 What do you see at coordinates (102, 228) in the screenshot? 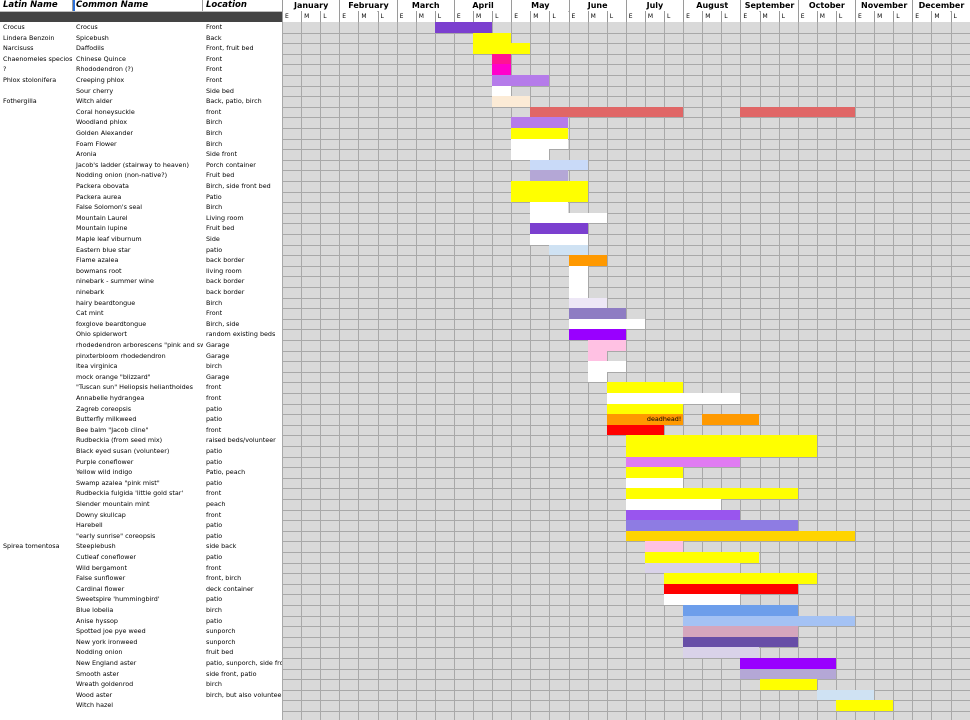
I see `common-name-cell: Mountain lupine` at bounding box center [102, 228].